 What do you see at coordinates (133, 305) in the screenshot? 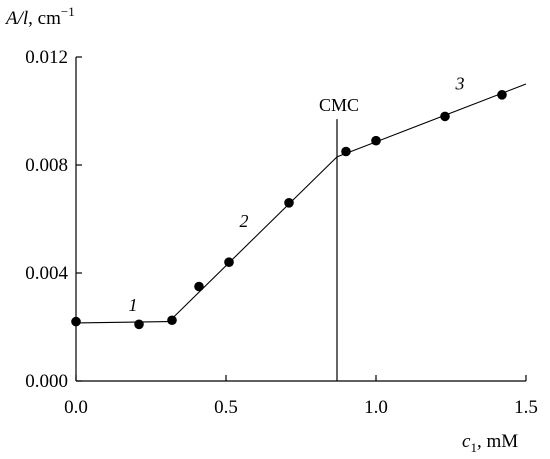
I see `segment-label: 1` at bounding box center [133, 305].